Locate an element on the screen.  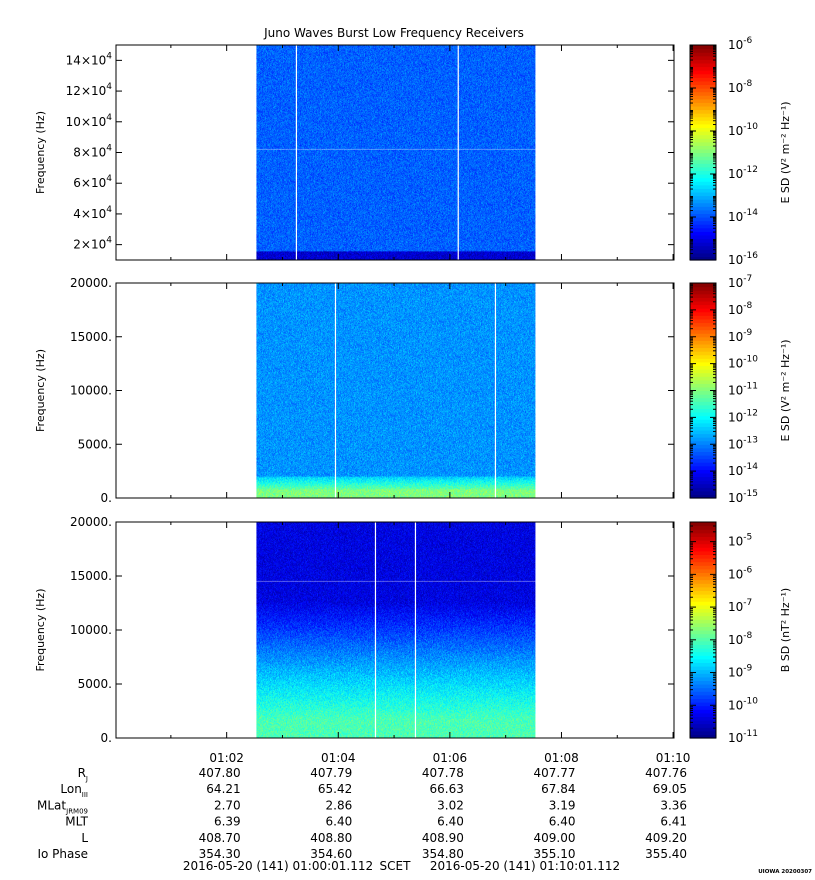
ephemeris-value: 67.84 is located at coordinates (558, 789).